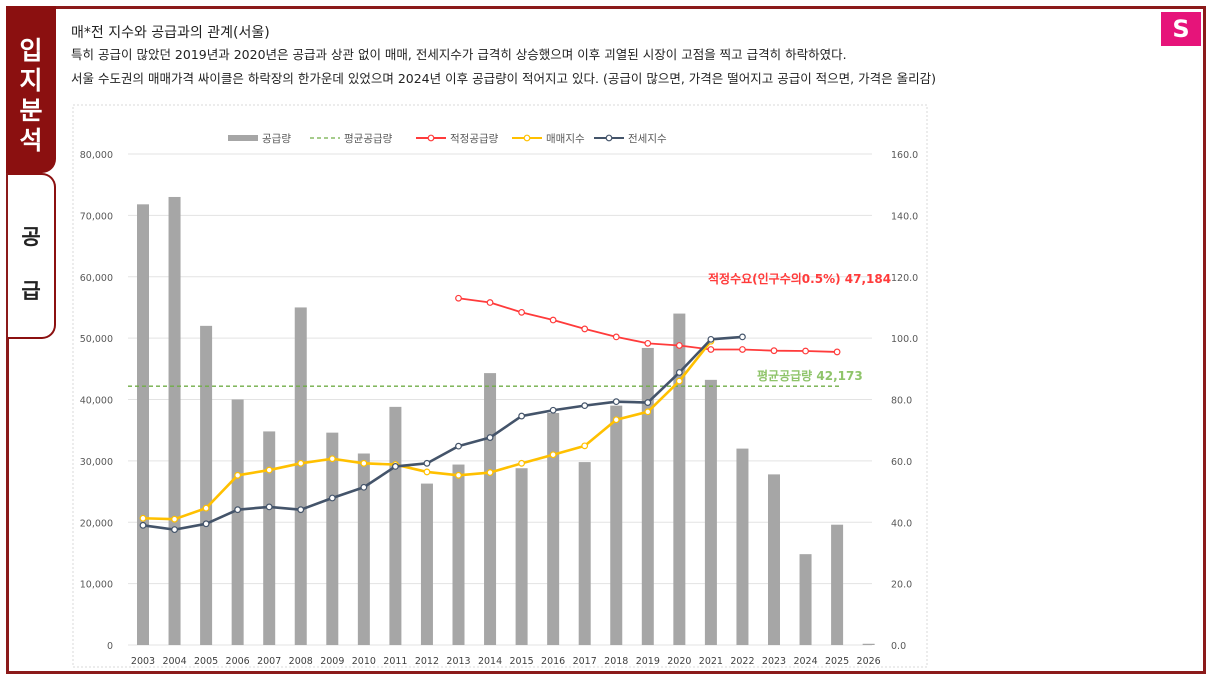 This screenshot has height=684, width=1216. What do you see at coordinates (616, 661) in the screenshot?
I see `x-tick-label: 2018` at bounding box center [616, 661].